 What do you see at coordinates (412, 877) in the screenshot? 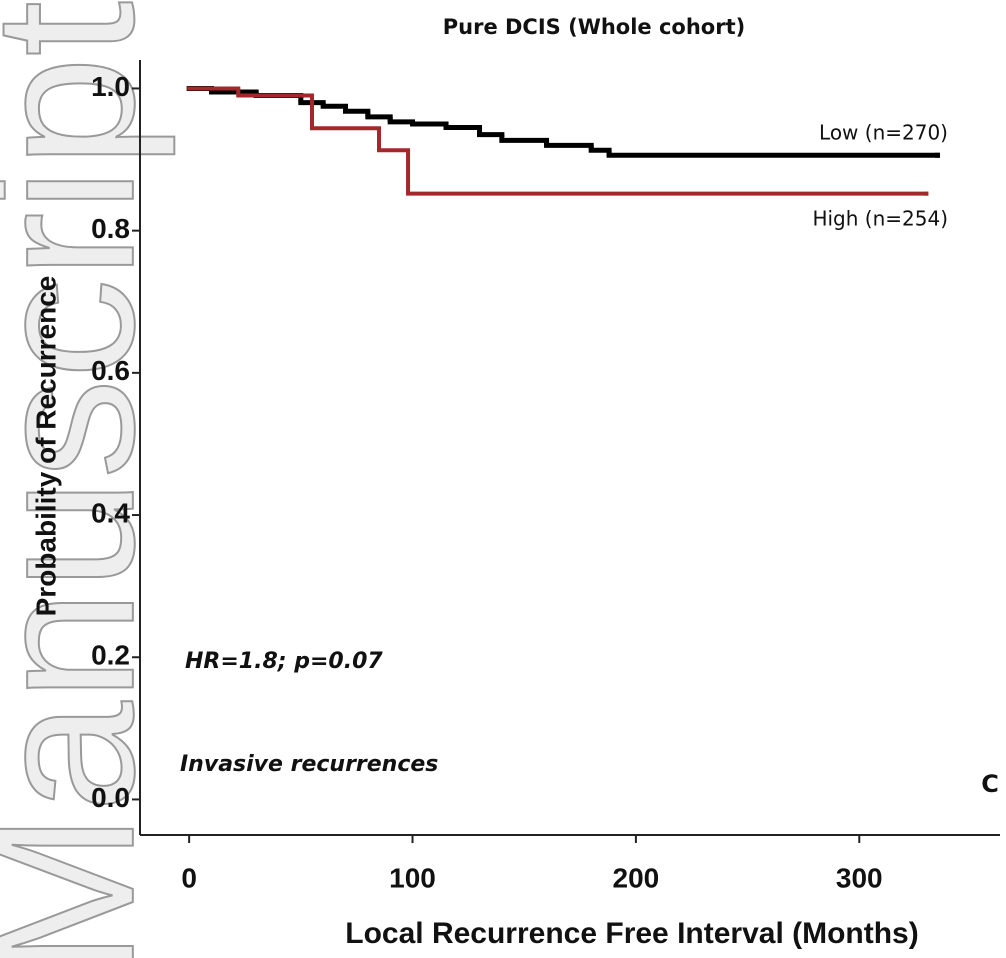
I see `x-tick-label: 100` at bounding box center [412, 877].